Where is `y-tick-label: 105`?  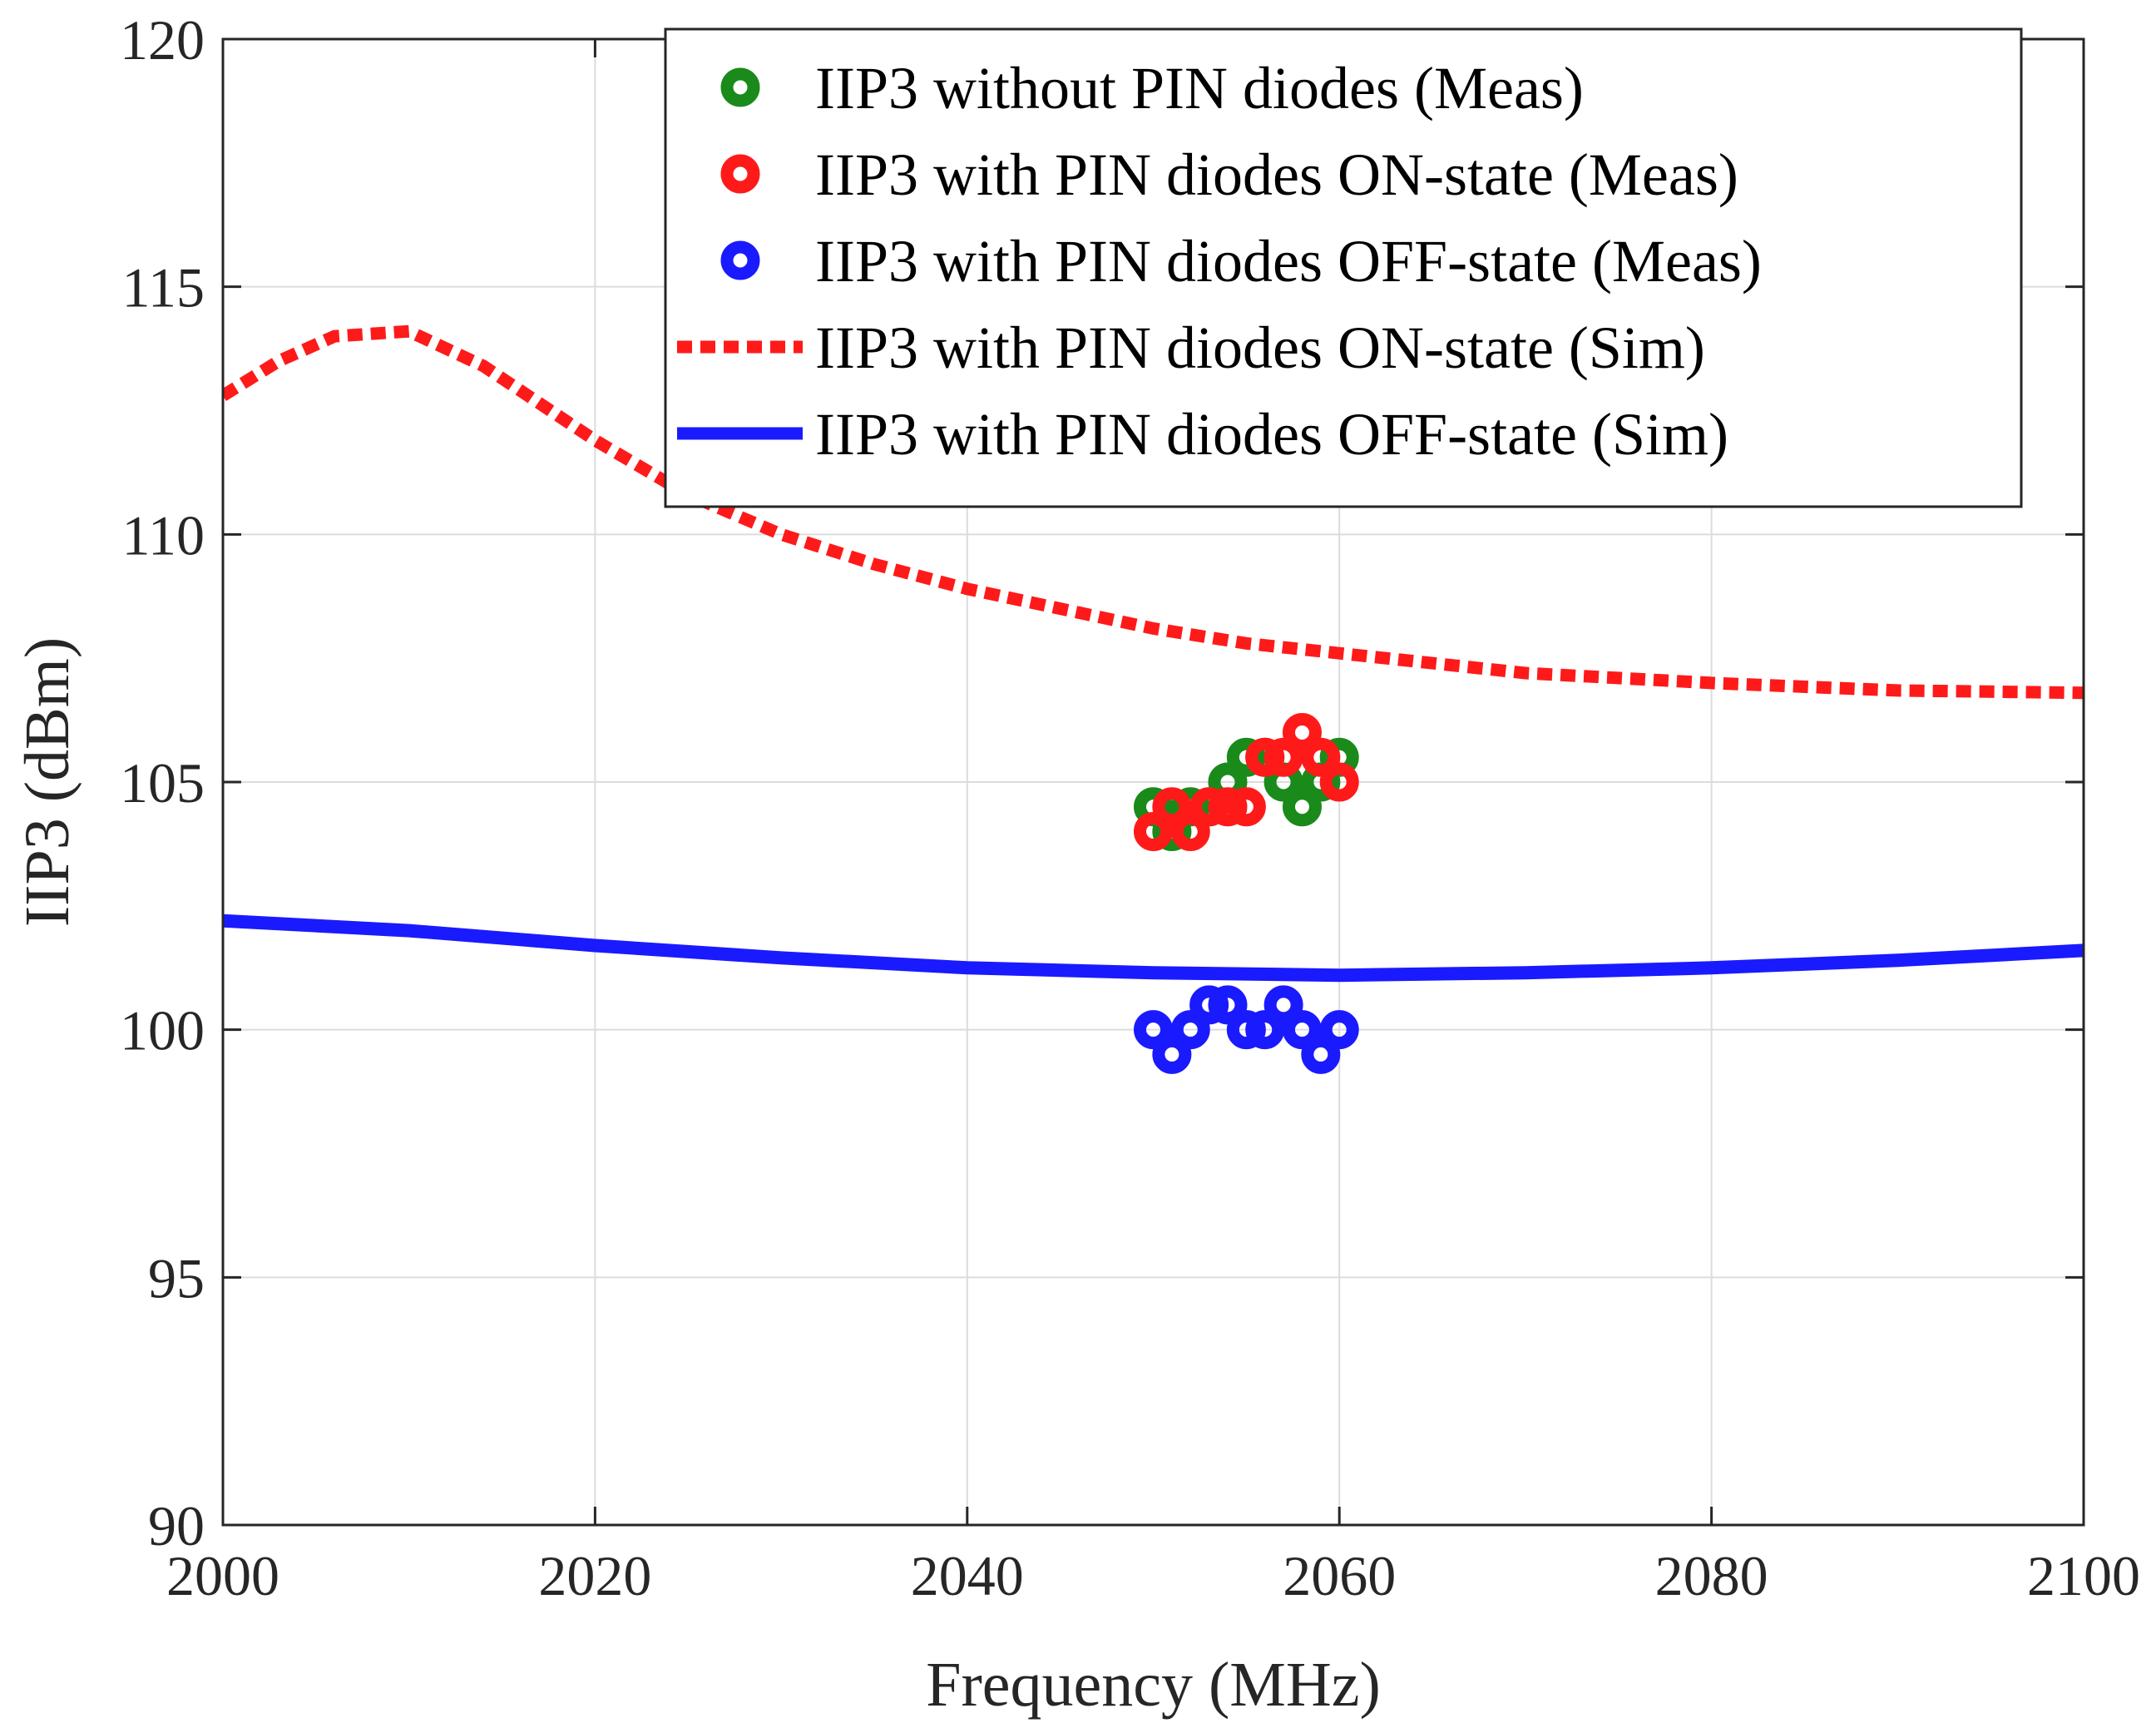 y-tick-label: 105 is located at coordinates (162, 782).